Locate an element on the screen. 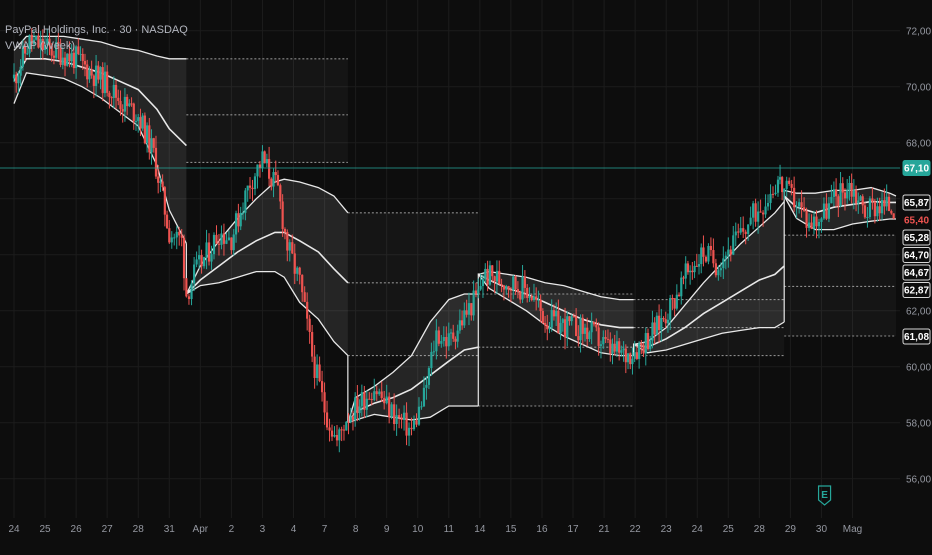  symbol-title: PayPal Holdings, Inc. · 30 · NASDAQ is located at coordinates (96, 30).